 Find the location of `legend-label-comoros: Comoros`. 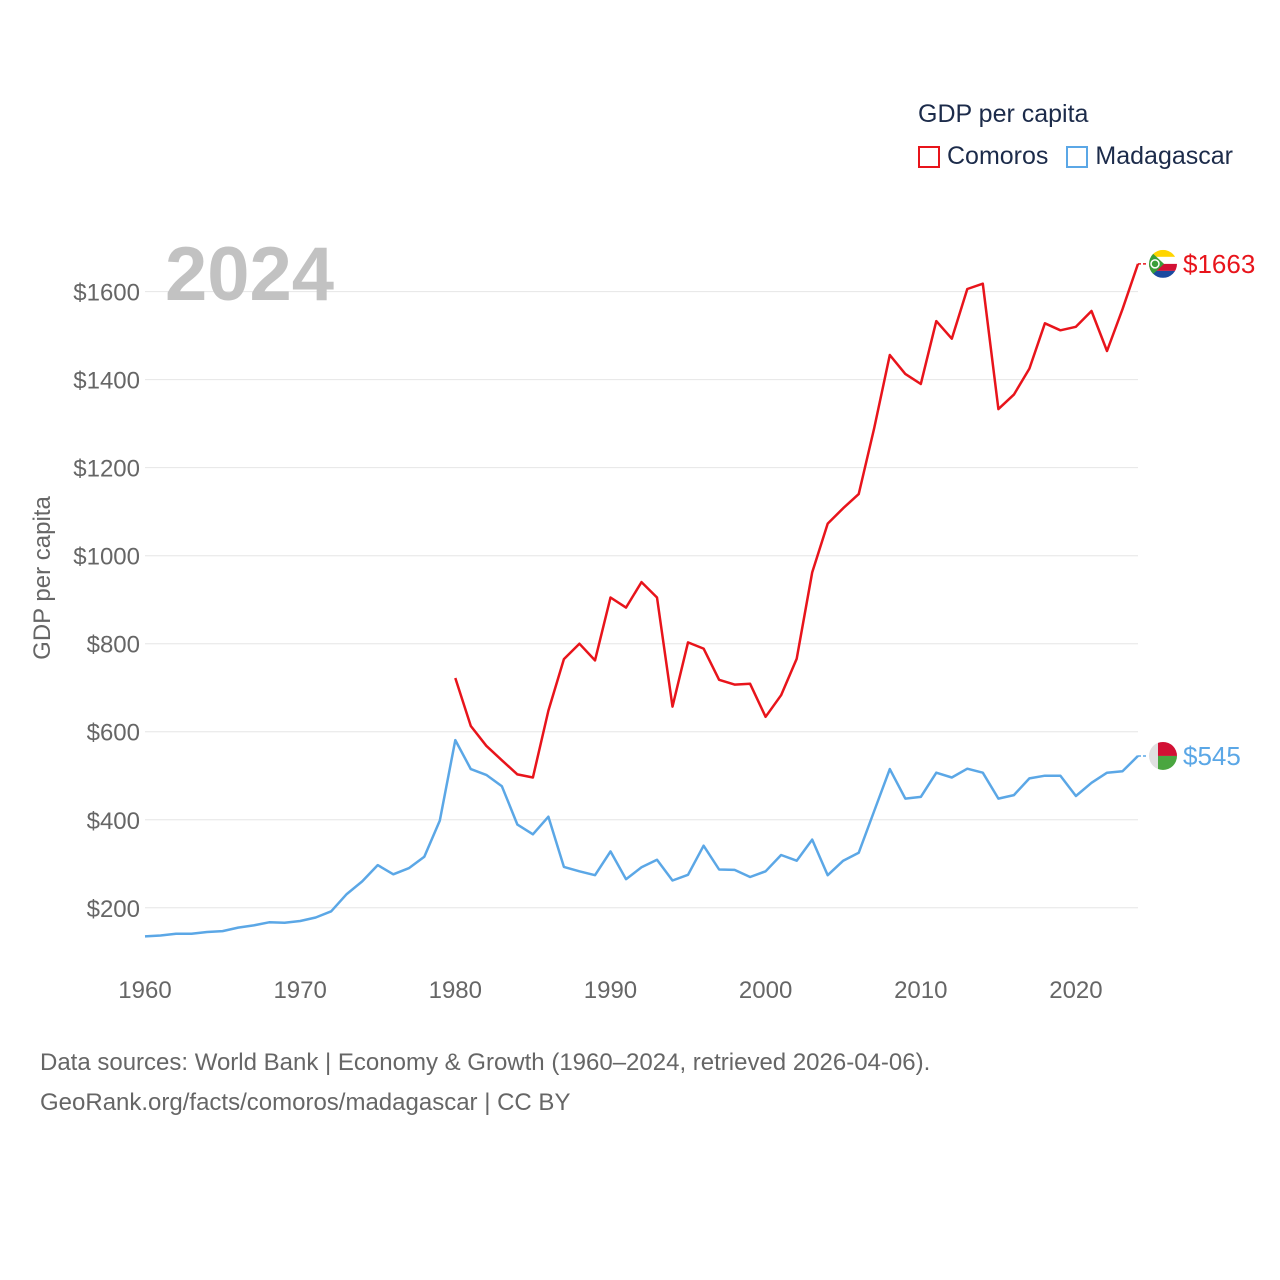

legend-label-comoros: Comoros is located at coordinates (998, 156).